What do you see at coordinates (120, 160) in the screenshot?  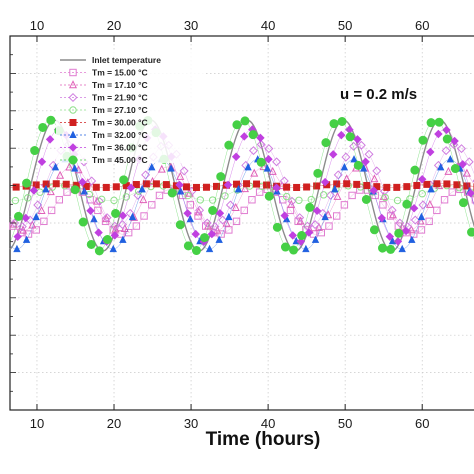 I see `legend-label-8: Tm = 45.00 °C` at bounding box center [120, 160].